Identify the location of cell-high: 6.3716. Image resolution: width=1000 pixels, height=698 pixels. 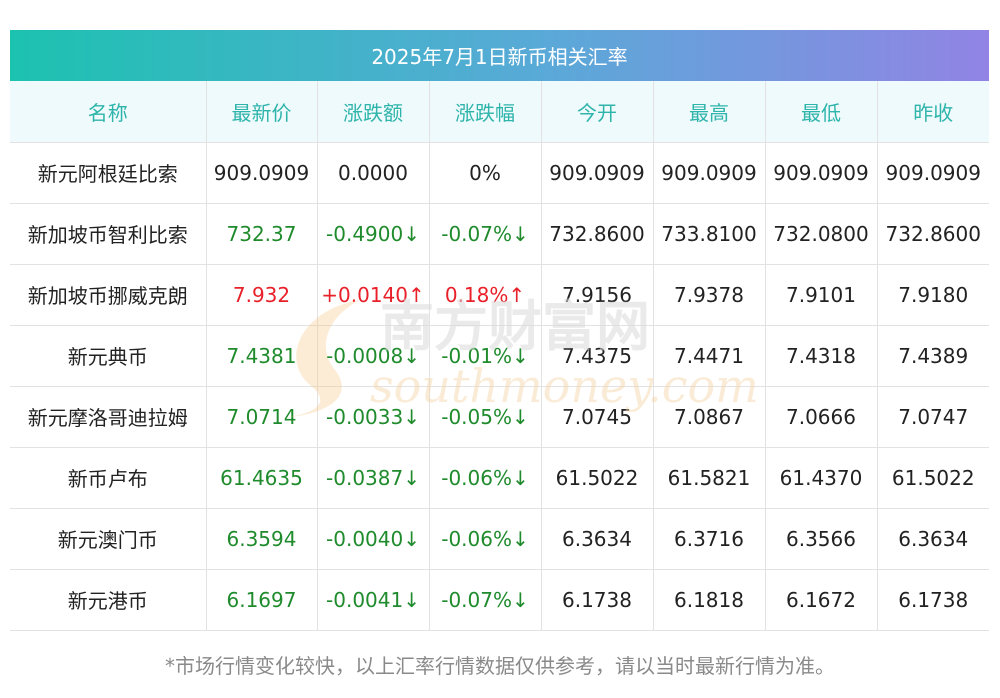
(709, 539).